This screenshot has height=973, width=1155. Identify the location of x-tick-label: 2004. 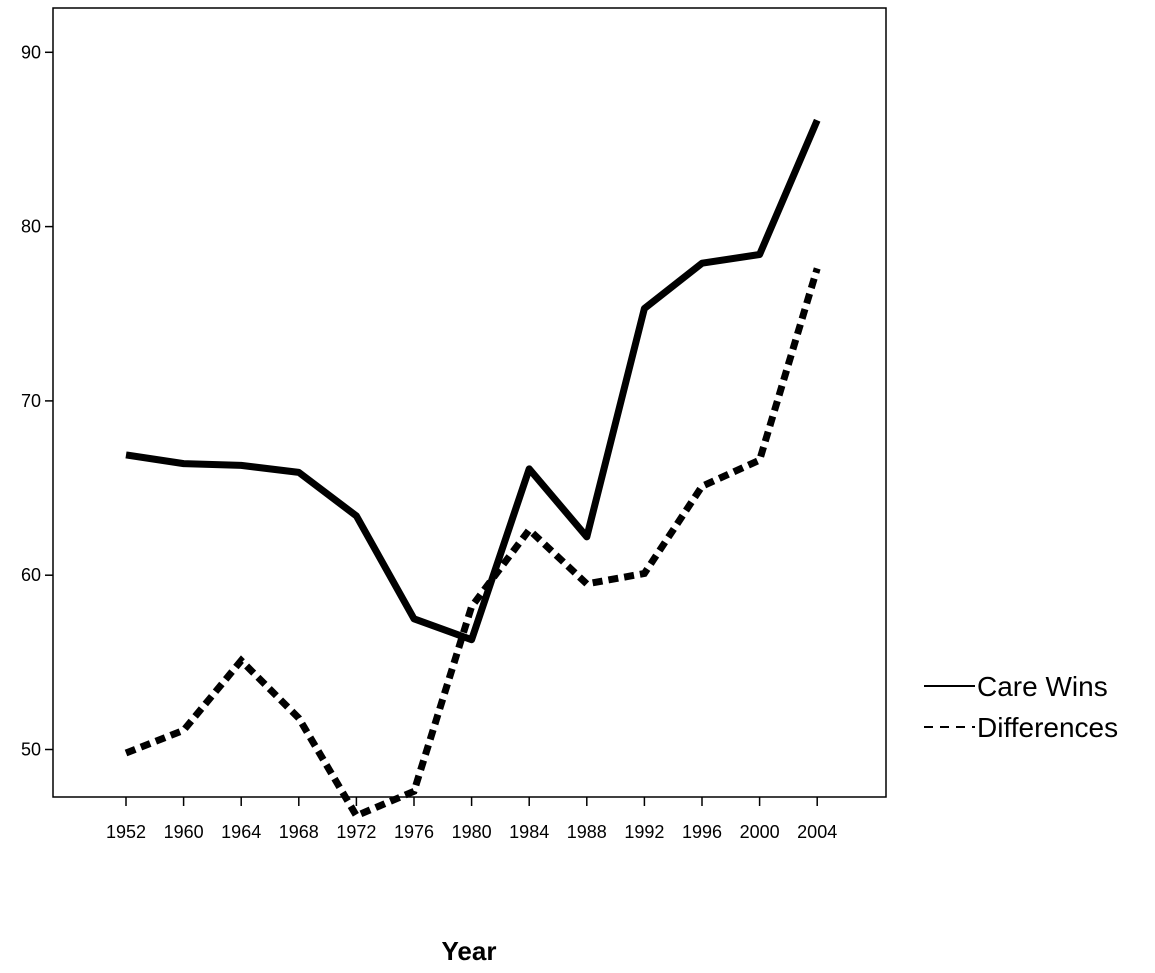
(817, 832).